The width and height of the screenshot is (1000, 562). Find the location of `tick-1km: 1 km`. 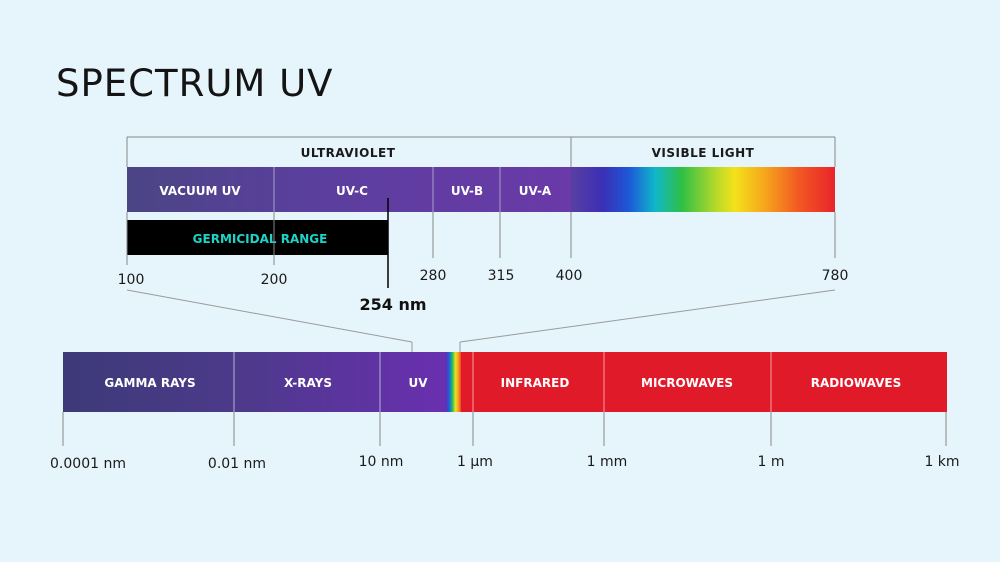

tick-1km: 1 km is located at coordinates (941, 462).